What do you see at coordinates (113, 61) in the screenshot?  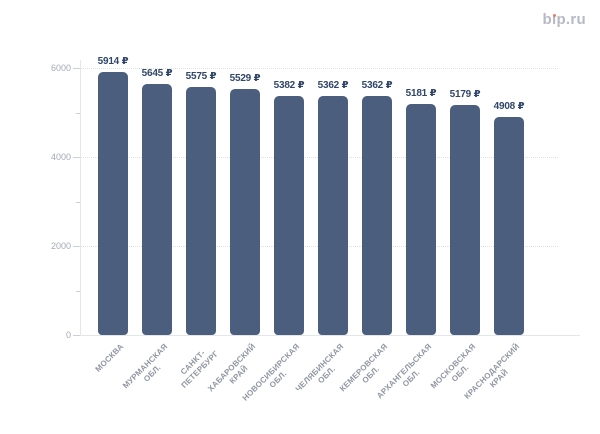 I see `bar-value-label: 5914 ₽` at bounding box center [113, 61].